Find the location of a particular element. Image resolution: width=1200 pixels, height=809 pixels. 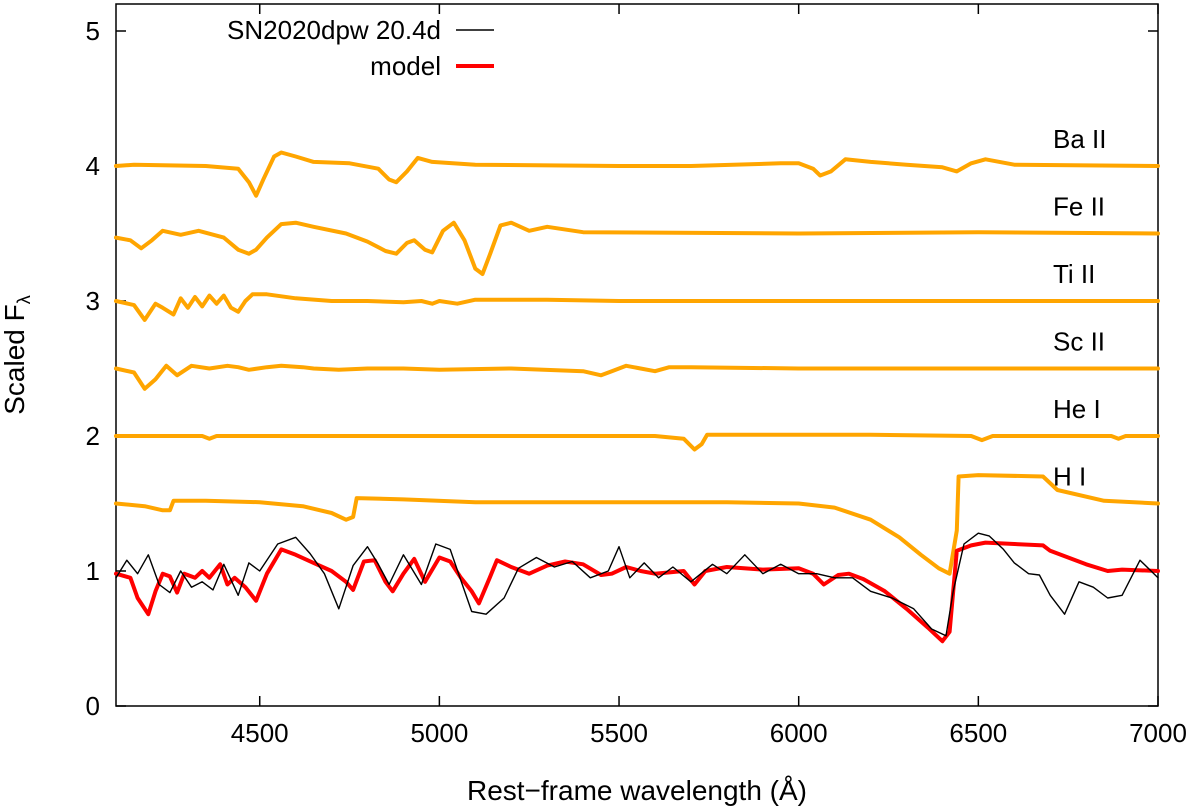

legend: SN2020dpw 20.4d model is located at coordinates (360, 48).